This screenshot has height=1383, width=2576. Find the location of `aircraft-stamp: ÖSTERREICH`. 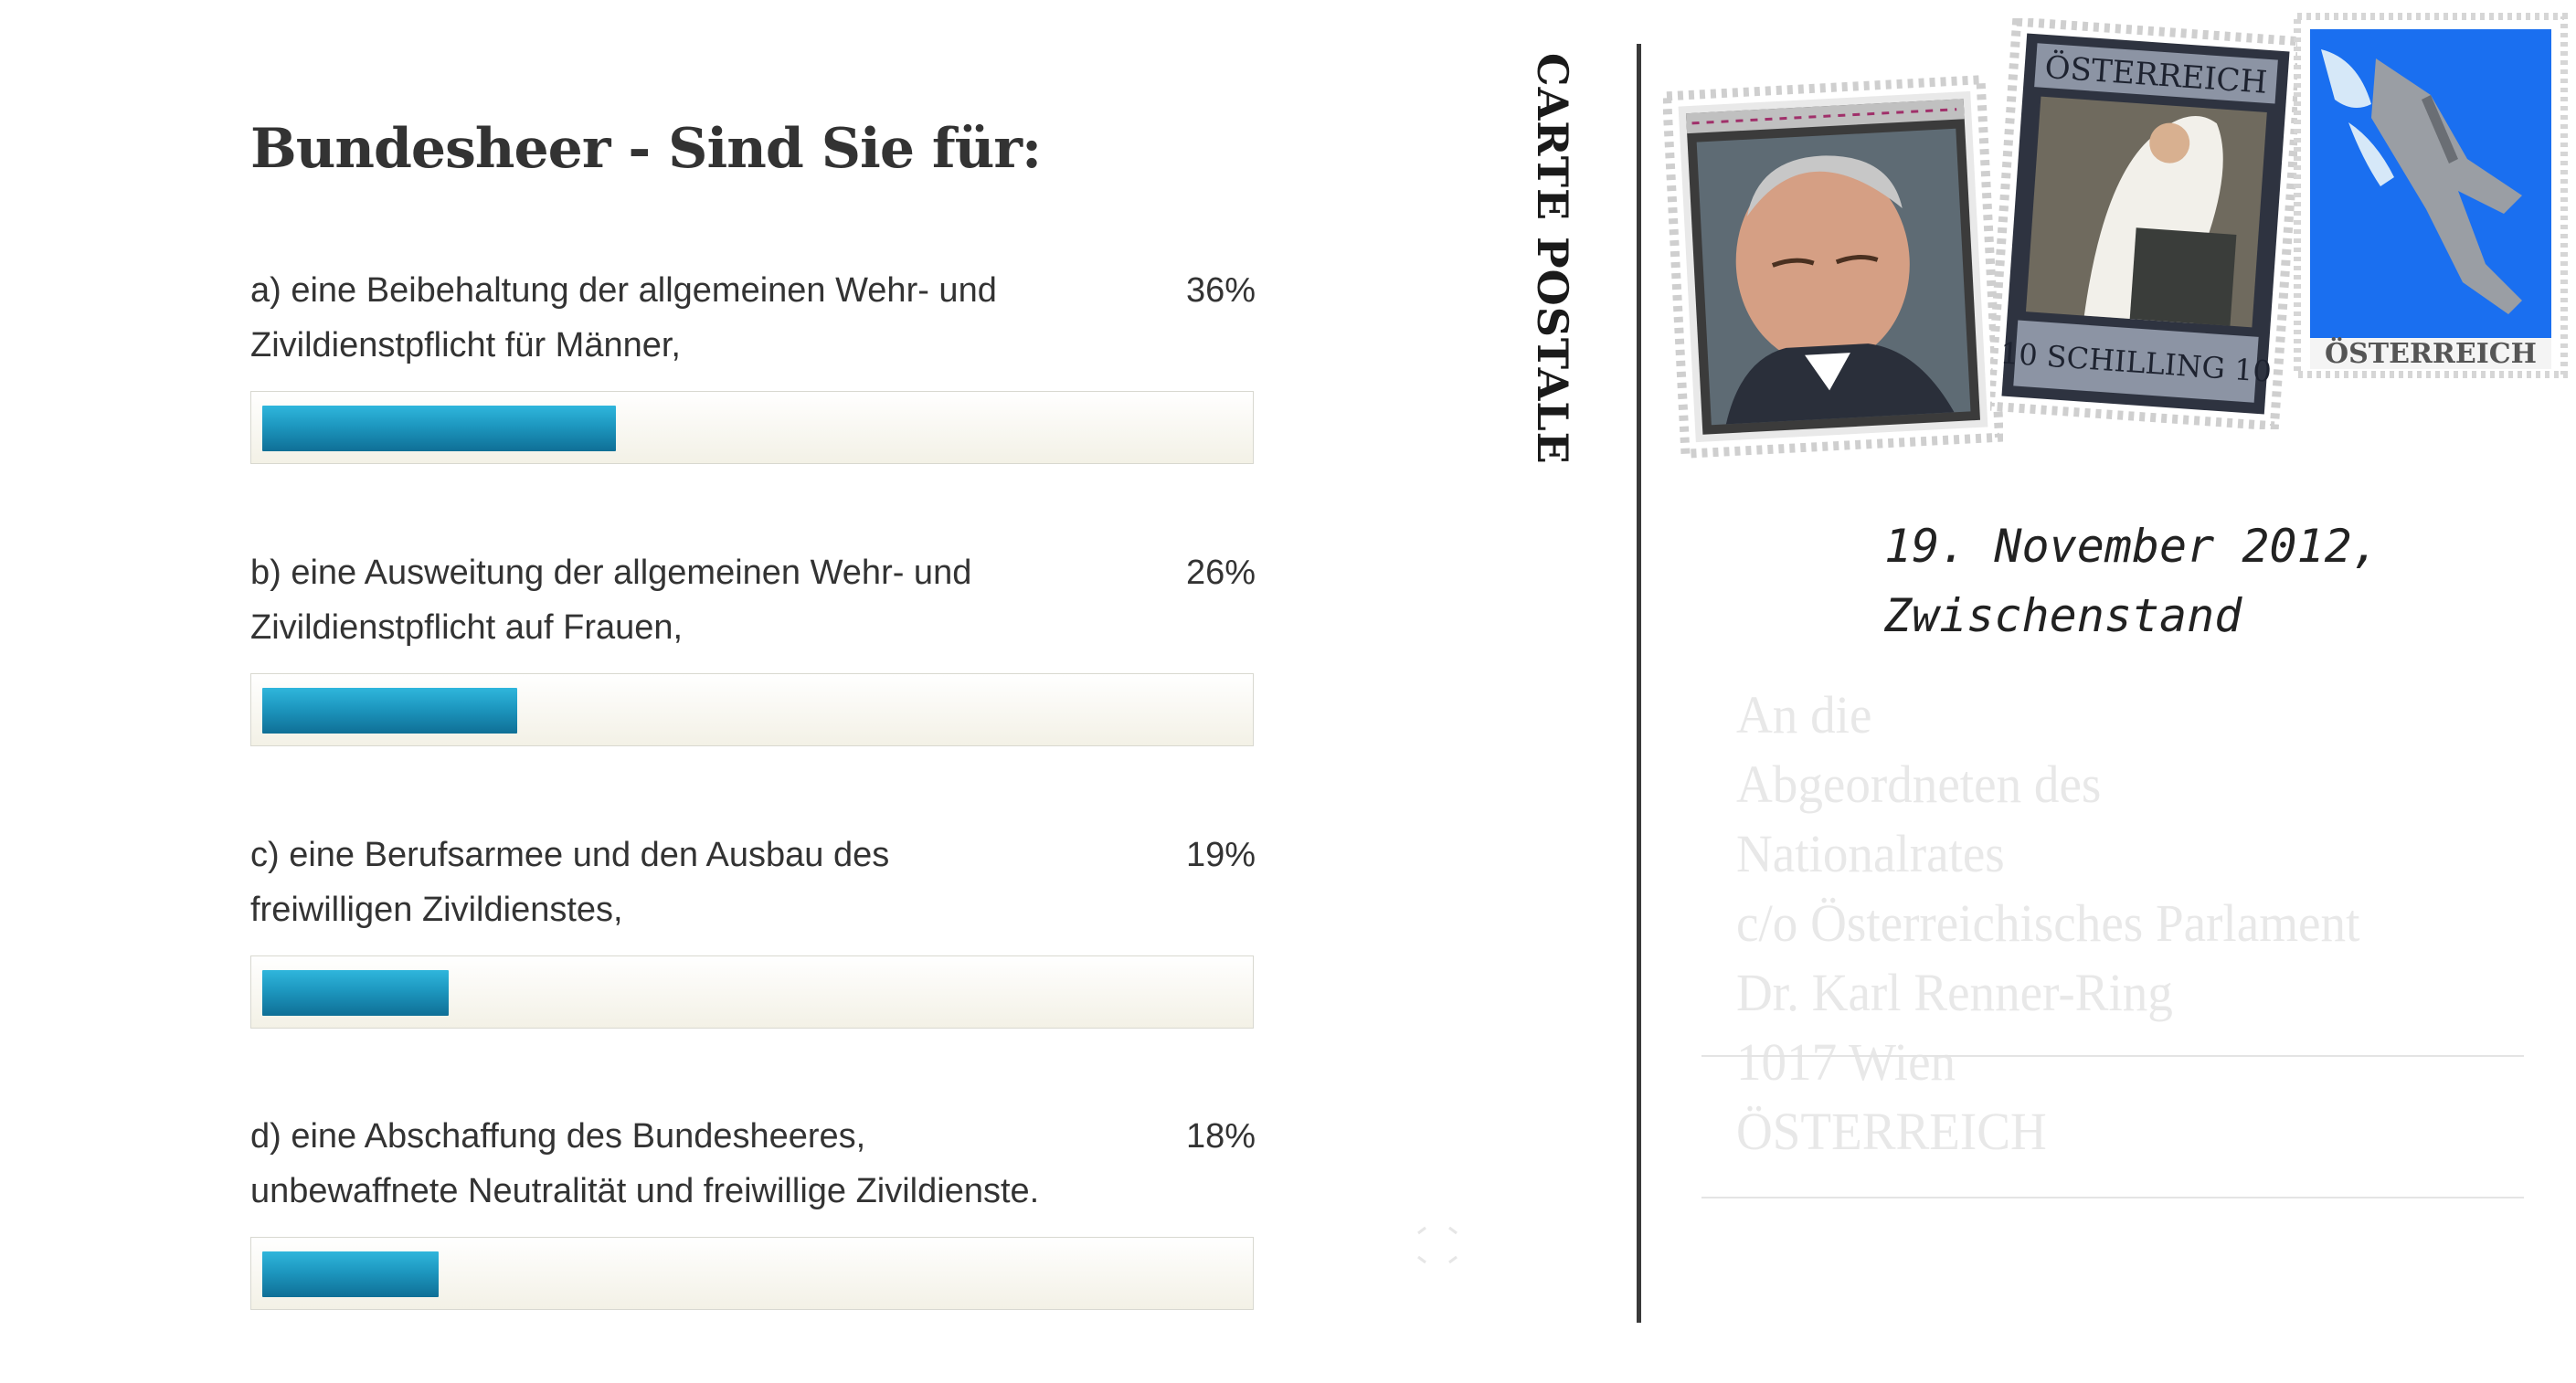

aircraft-stamp: ÖSTERREICH is located at coordinates (2431, 195).